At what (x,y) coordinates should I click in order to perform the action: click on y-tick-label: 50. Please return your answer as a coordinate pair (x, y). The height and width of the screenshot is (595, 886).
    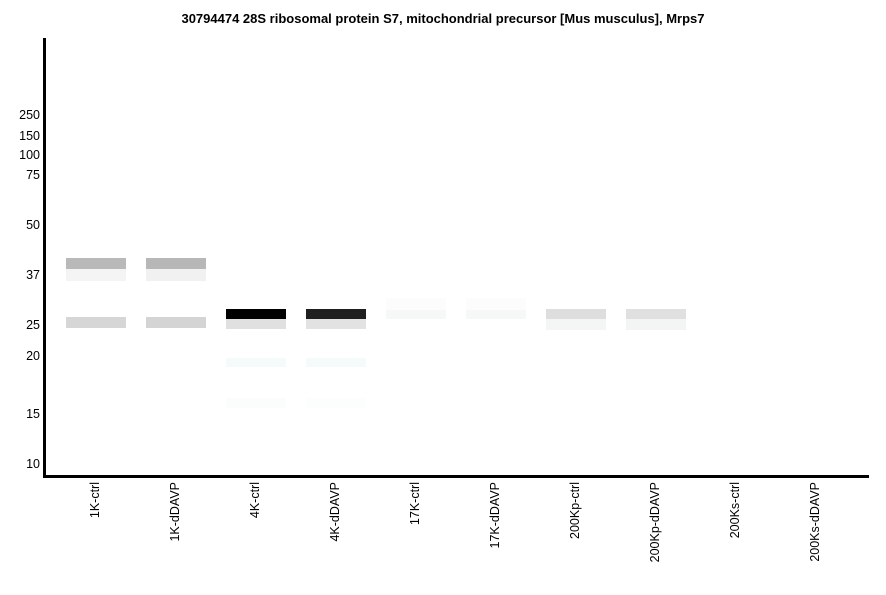
    Looking at the image, I should click on (33, 225).